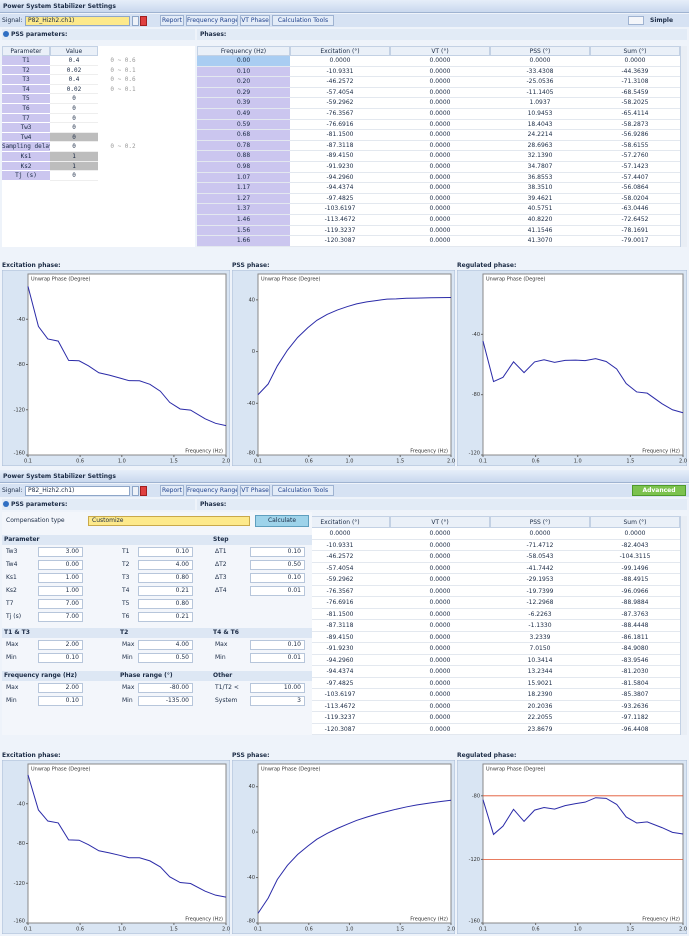  I want to click on table-cell: -29.1953, so click(540, 580).